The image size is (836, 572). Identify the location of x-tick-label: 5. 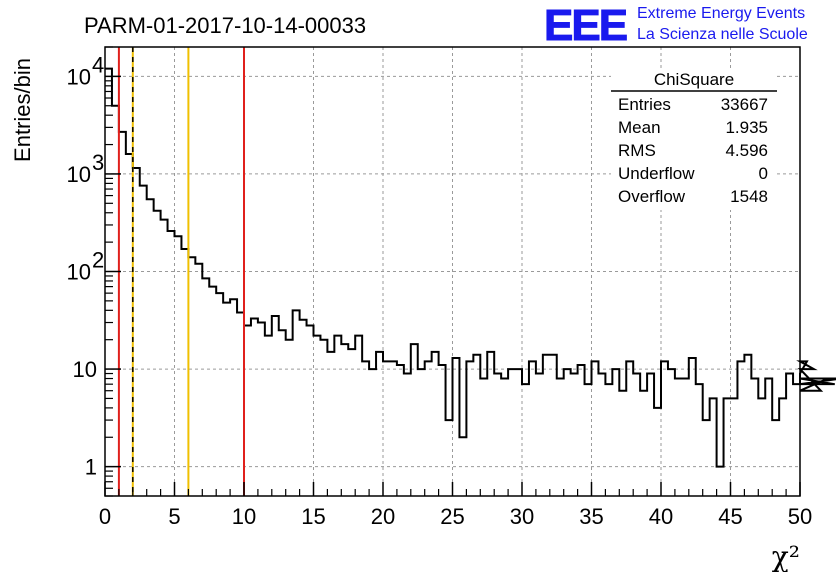
(174, 516).